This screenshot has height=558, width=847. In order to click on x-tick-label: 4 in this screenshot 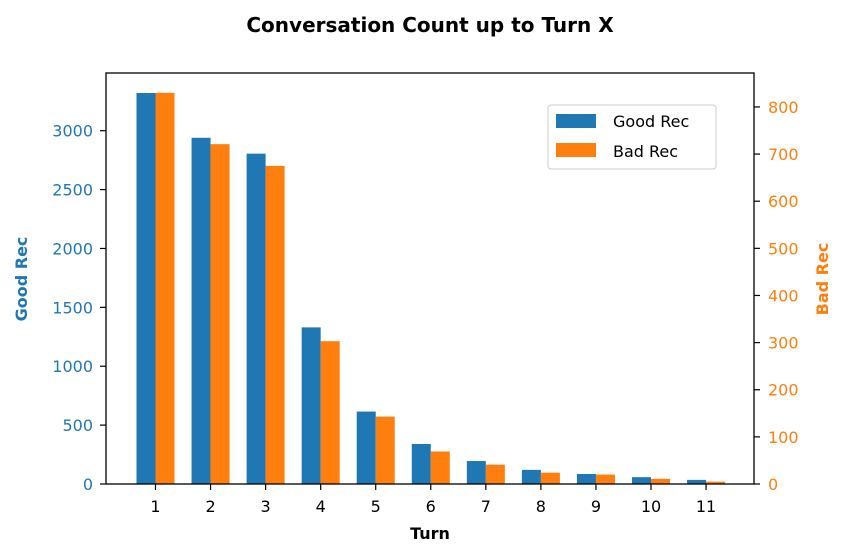, I will do `click(321, 506)`.